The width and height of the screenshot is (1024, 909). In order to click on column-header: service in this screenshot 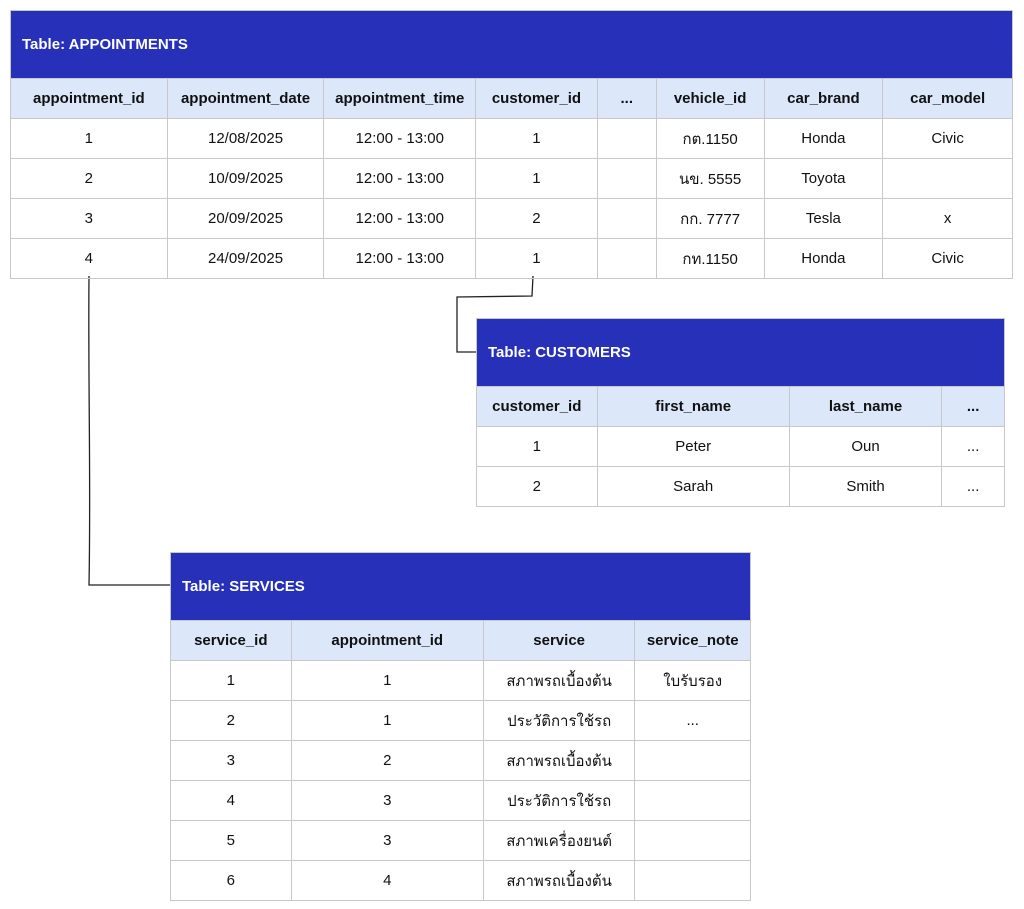, I will do `click(559, 640)`.